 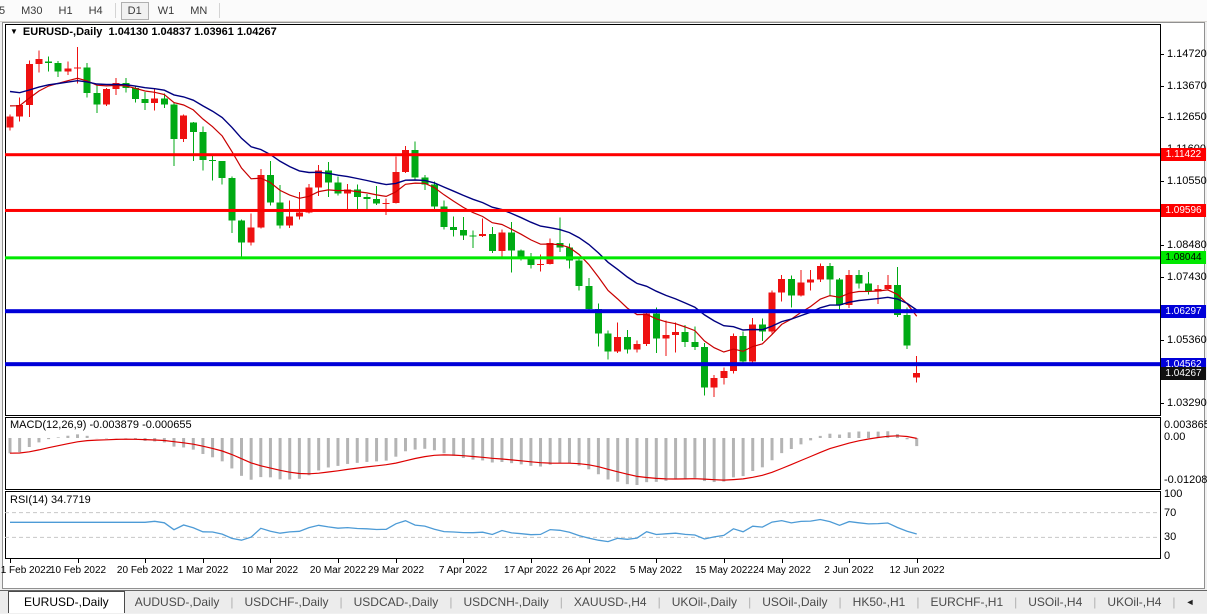 What do you see at coordinates (1170, 537) in the screenshot?
I see `rsi-axis-tick-30: 30` at bounding box center [1170, 537].